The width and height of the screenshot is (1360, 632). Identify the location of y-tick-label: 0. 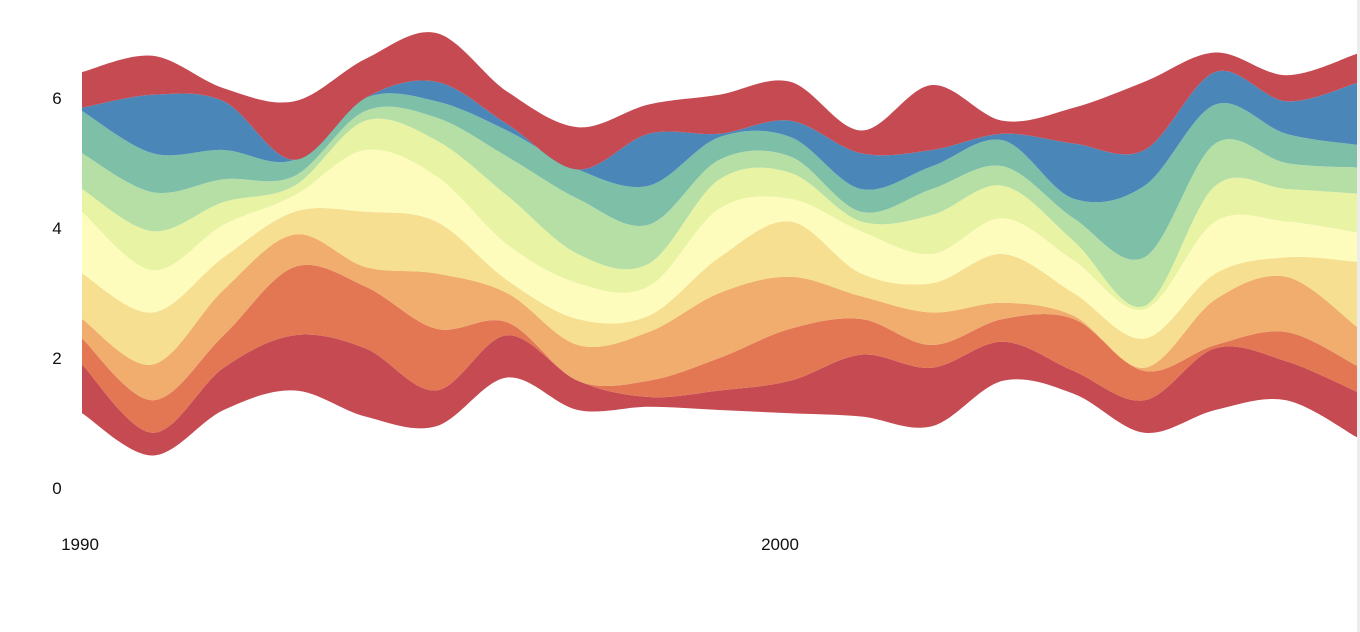
(56, 488).